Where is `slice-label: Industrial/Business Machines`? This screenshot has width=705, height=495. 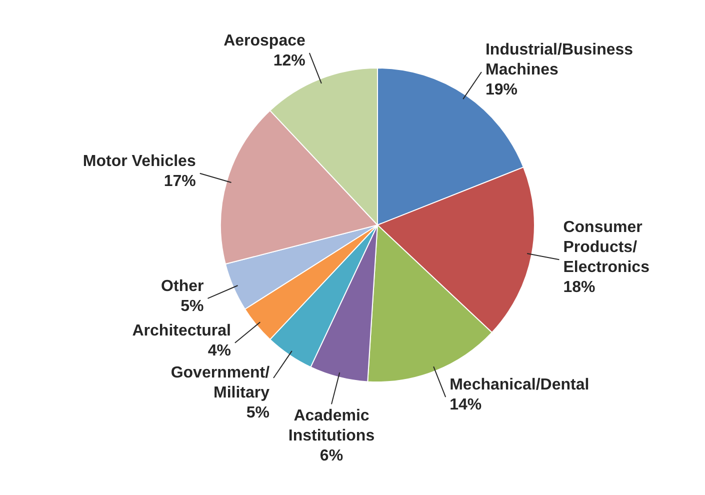
slice-label: Industrial/Business Machines is located at coordinates (559, 59).